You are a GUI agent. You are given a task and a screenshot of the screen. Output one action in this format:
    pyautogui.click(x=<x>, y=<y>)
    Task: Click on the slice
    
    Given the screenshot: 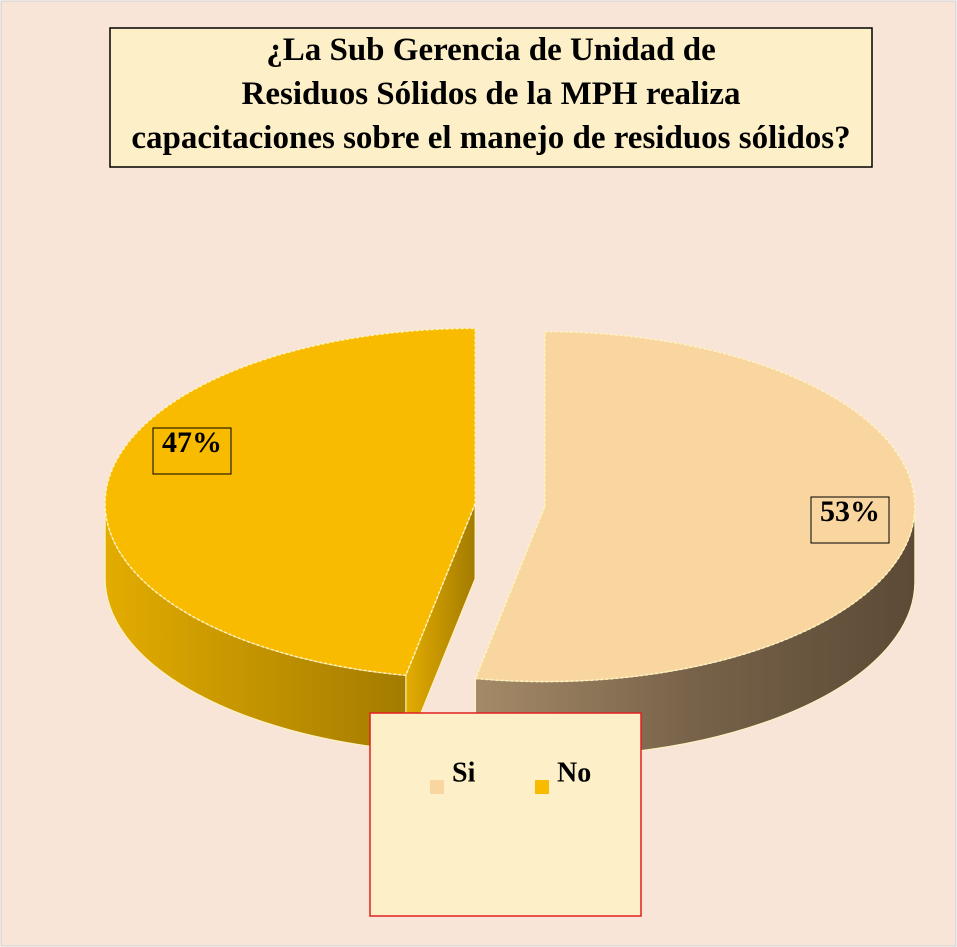 What is the action you would take?
    pyautogui.click(x=290, y=502)
    